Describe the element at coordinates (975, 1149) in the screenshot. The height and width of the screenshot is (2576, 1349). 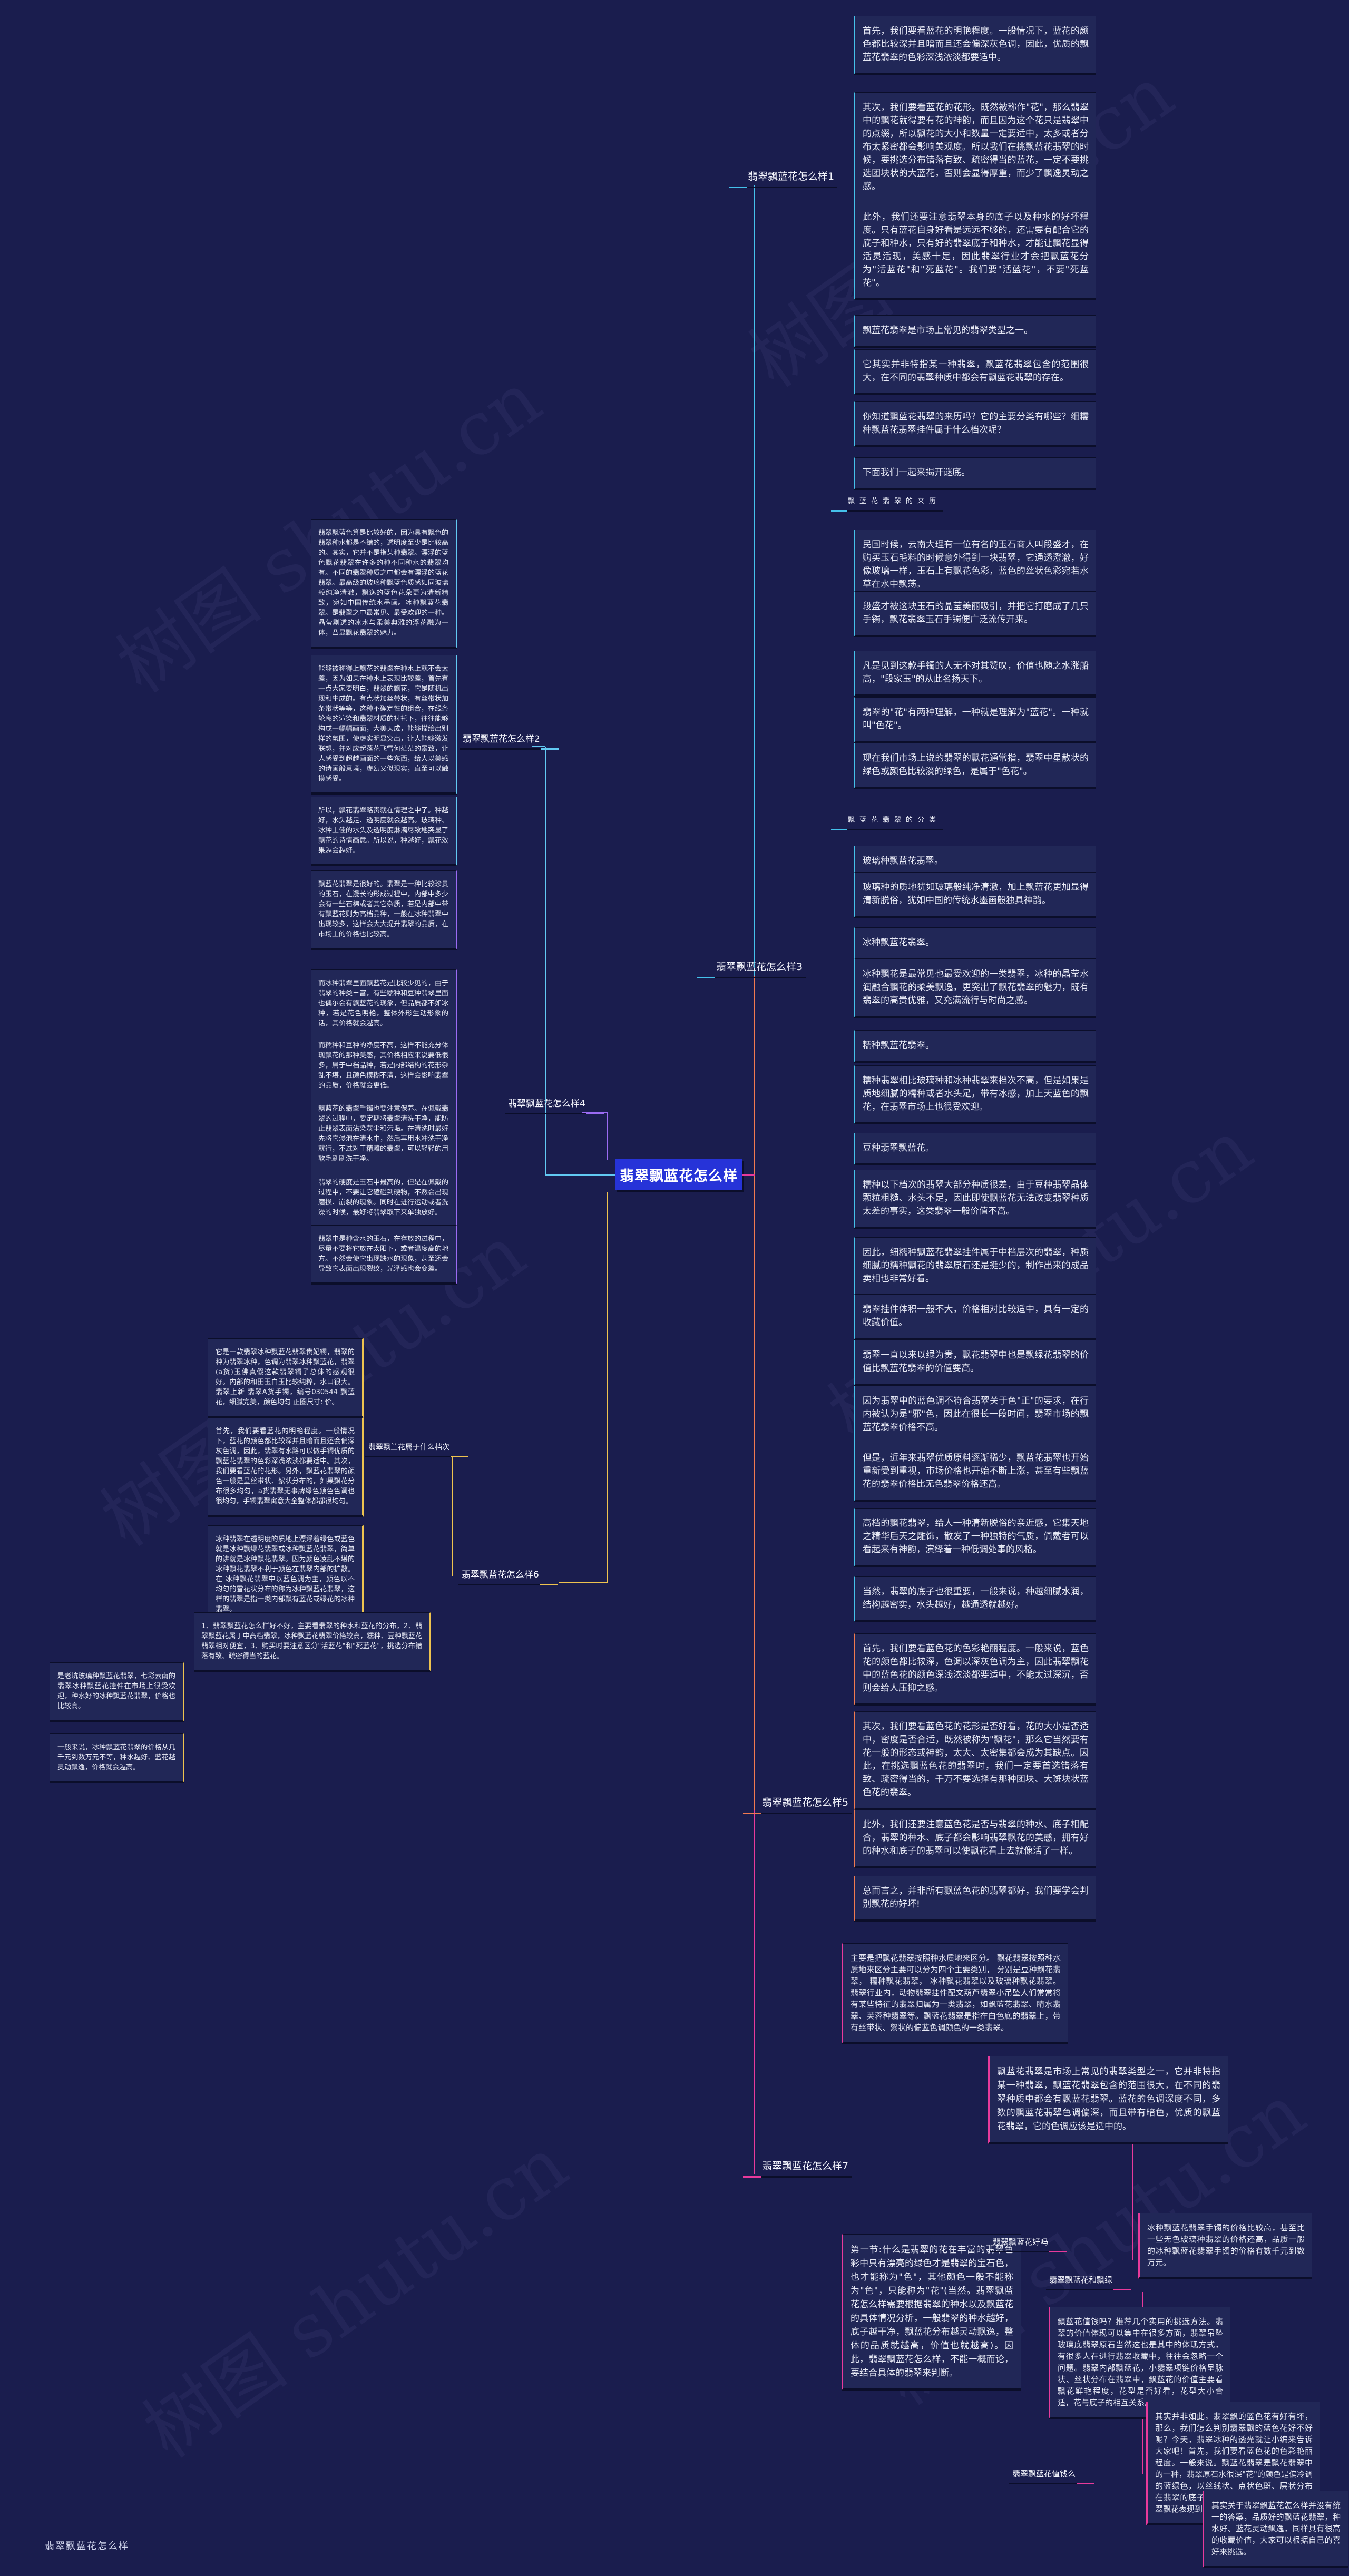
I see `leaf-box: 豆种翡翠飘蓝花。` at that location.